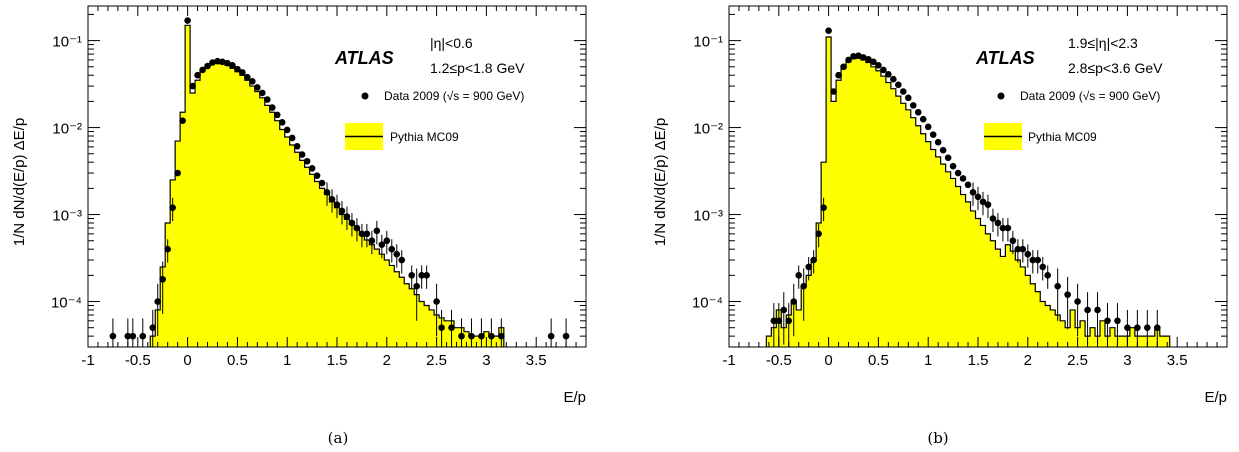 The image size is (1239, 452). Describe the element at coordinates (451, 43) in the screenshot. I see `selection-eta: |η|<0.6` at that location.